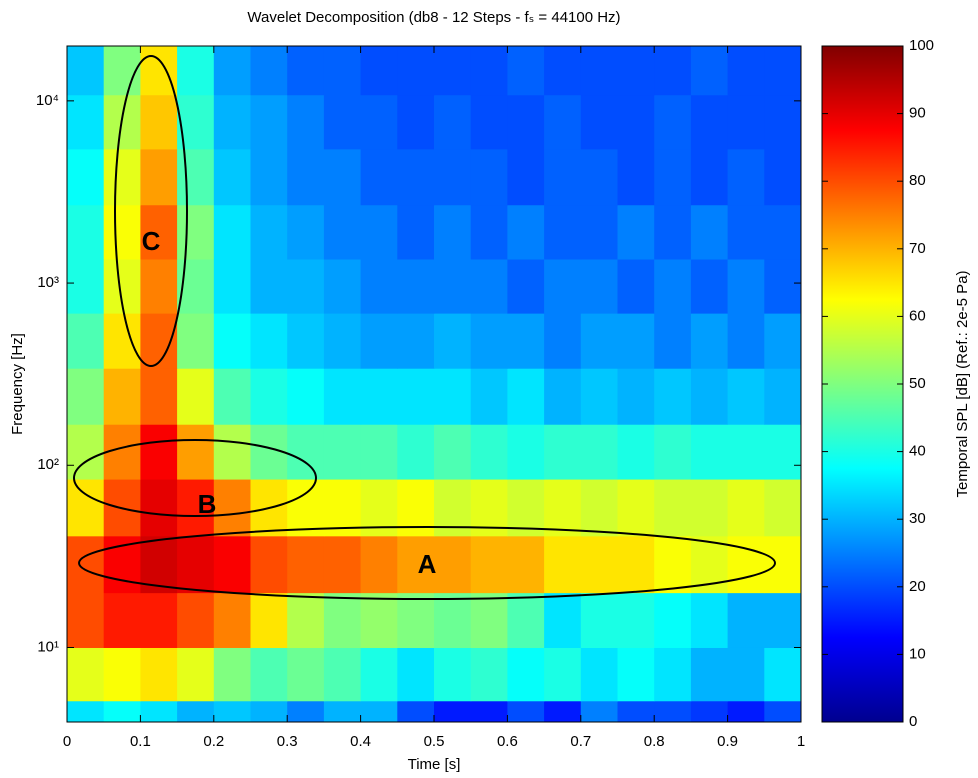  Describe the element at coordinates (917, 180) in the screenshot. I see `colorbar-tick-label: 80` at that location.